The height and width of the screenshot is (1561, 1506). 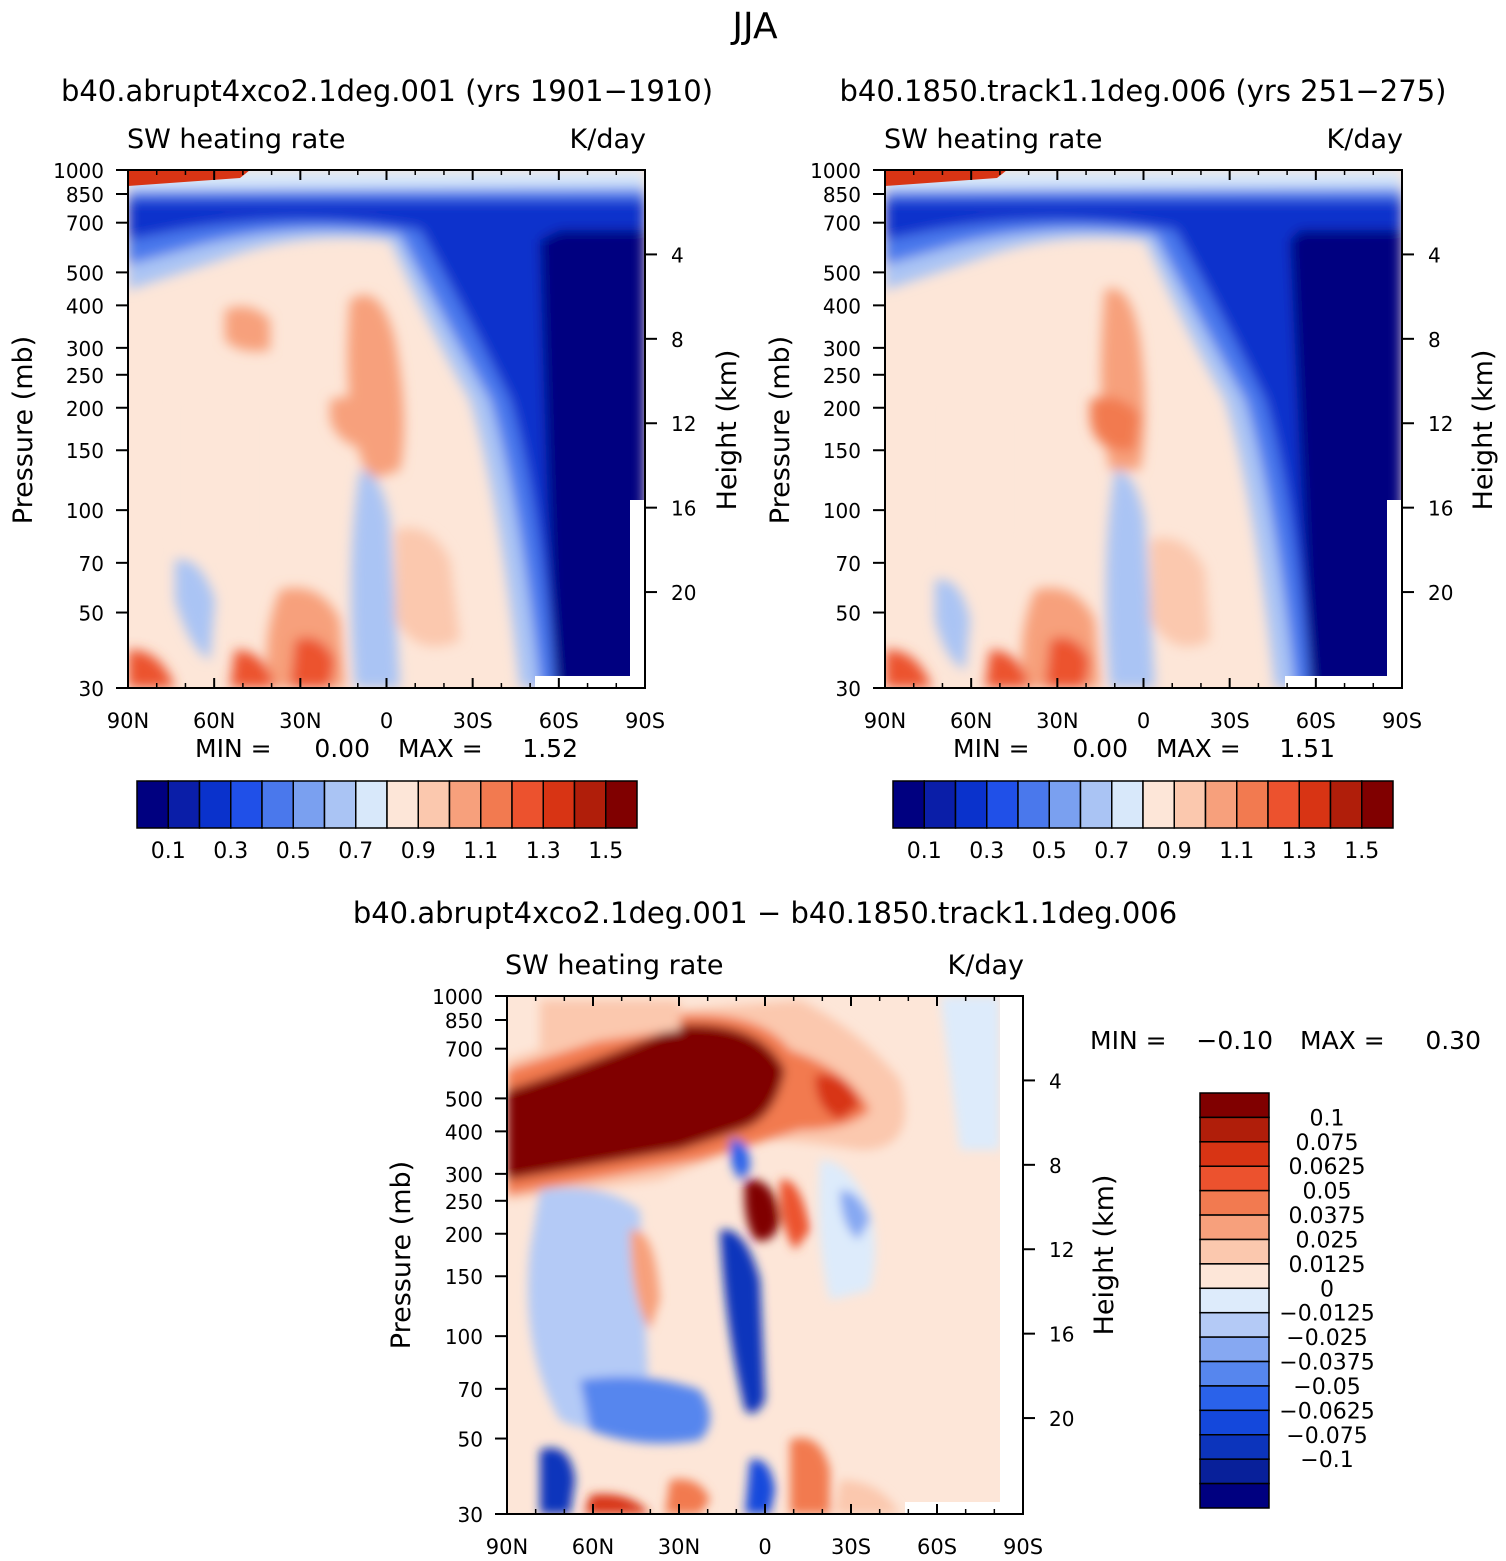 I want to click on y-tick-label: 30, so click(x=848, y=689).